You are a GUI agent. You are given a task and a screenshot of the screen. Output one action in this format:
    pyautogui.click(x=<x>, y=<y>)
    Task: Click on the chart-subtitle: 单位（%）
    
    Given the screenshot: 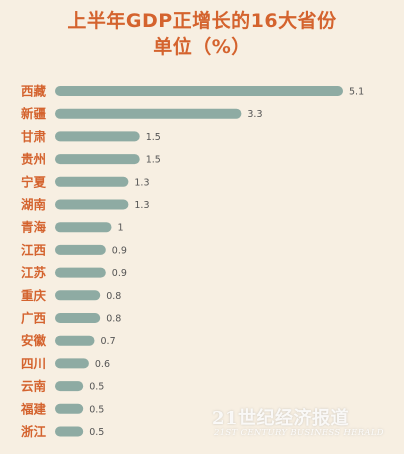 What is the action you would take?
    pyautogui.click(x=202, y=47)
    